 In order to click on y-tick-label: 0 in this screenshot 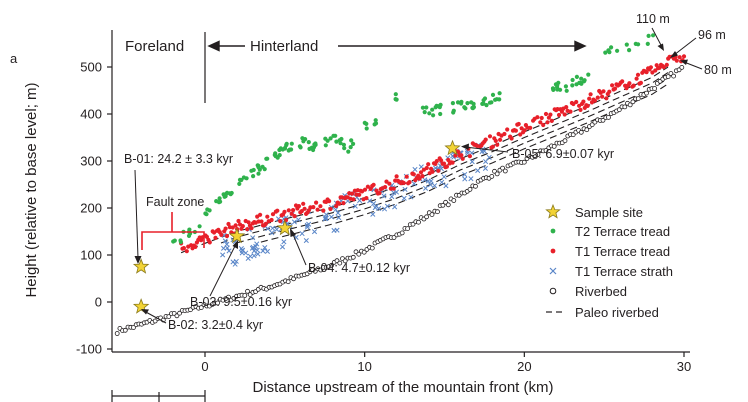, I will do `click(98, 302)`.